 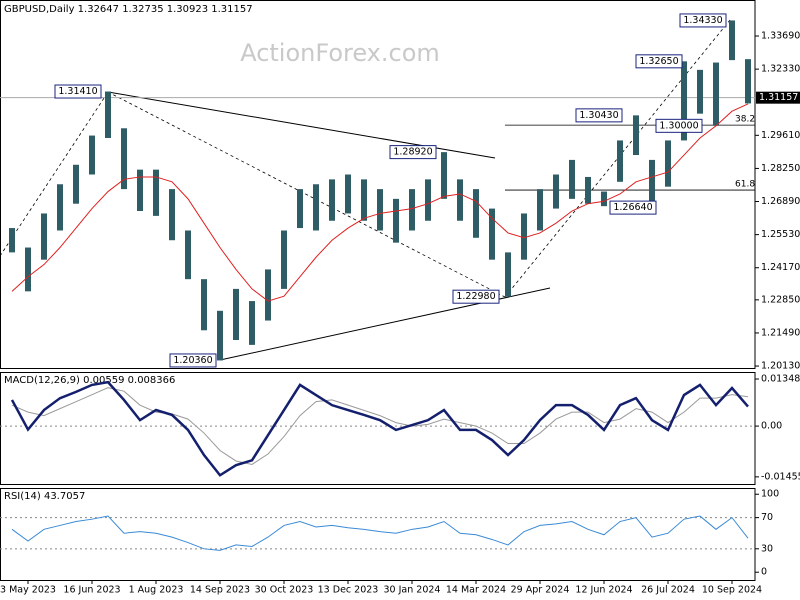 I want to click on pivot-label: 1.28920, so click(x=412, y=152).